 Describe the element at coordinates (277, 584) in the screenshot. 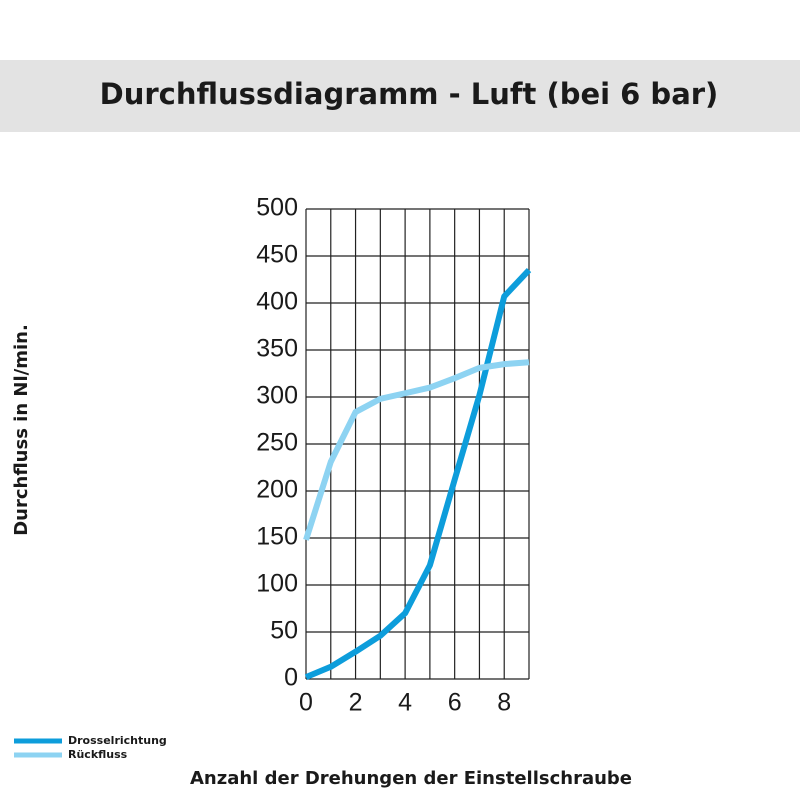

I see `y-tick-label: 100` at that location.